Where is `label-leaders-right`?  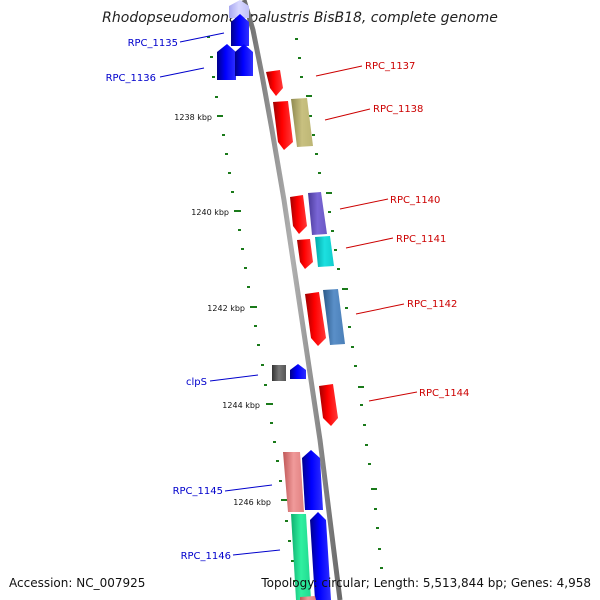
label-leaders-right is located at coordinates (366, 233).